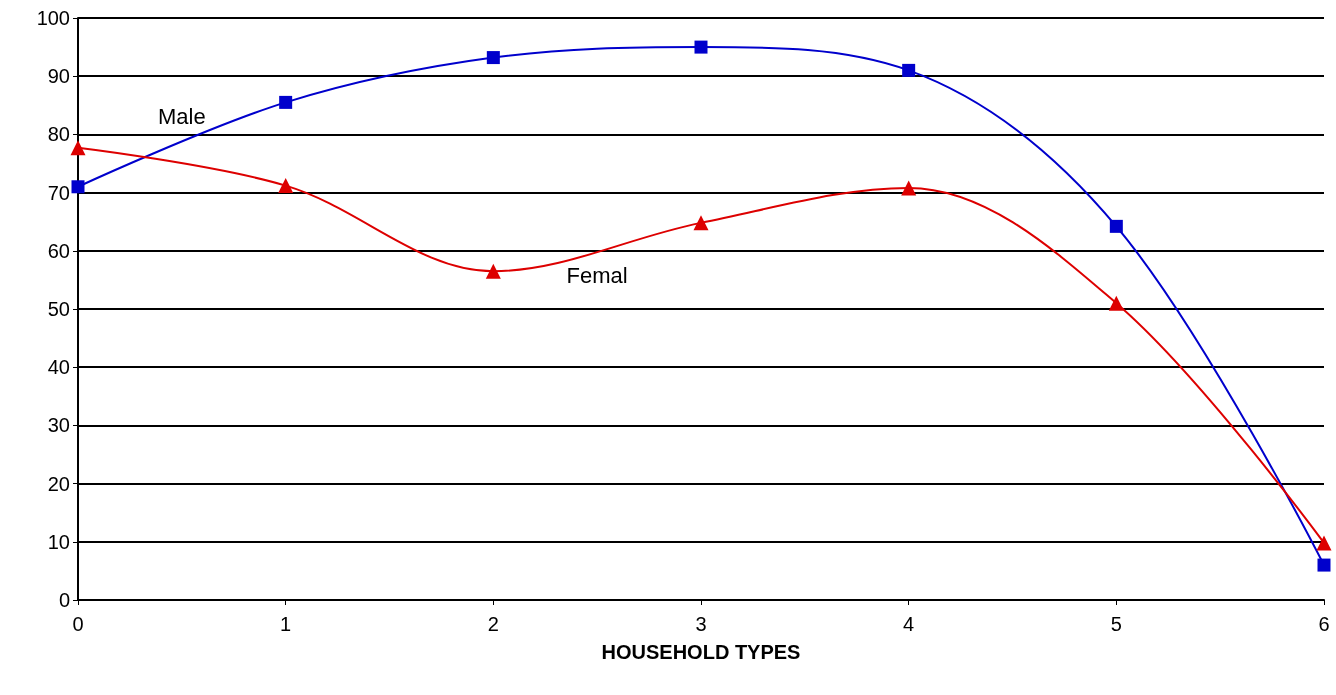 The height and width of the screenshot is (695, 1336). What do you see at coordinates (78, 624) in the screenshot?
I see `x-tick-label: 0` at bounding box center [78, 624].